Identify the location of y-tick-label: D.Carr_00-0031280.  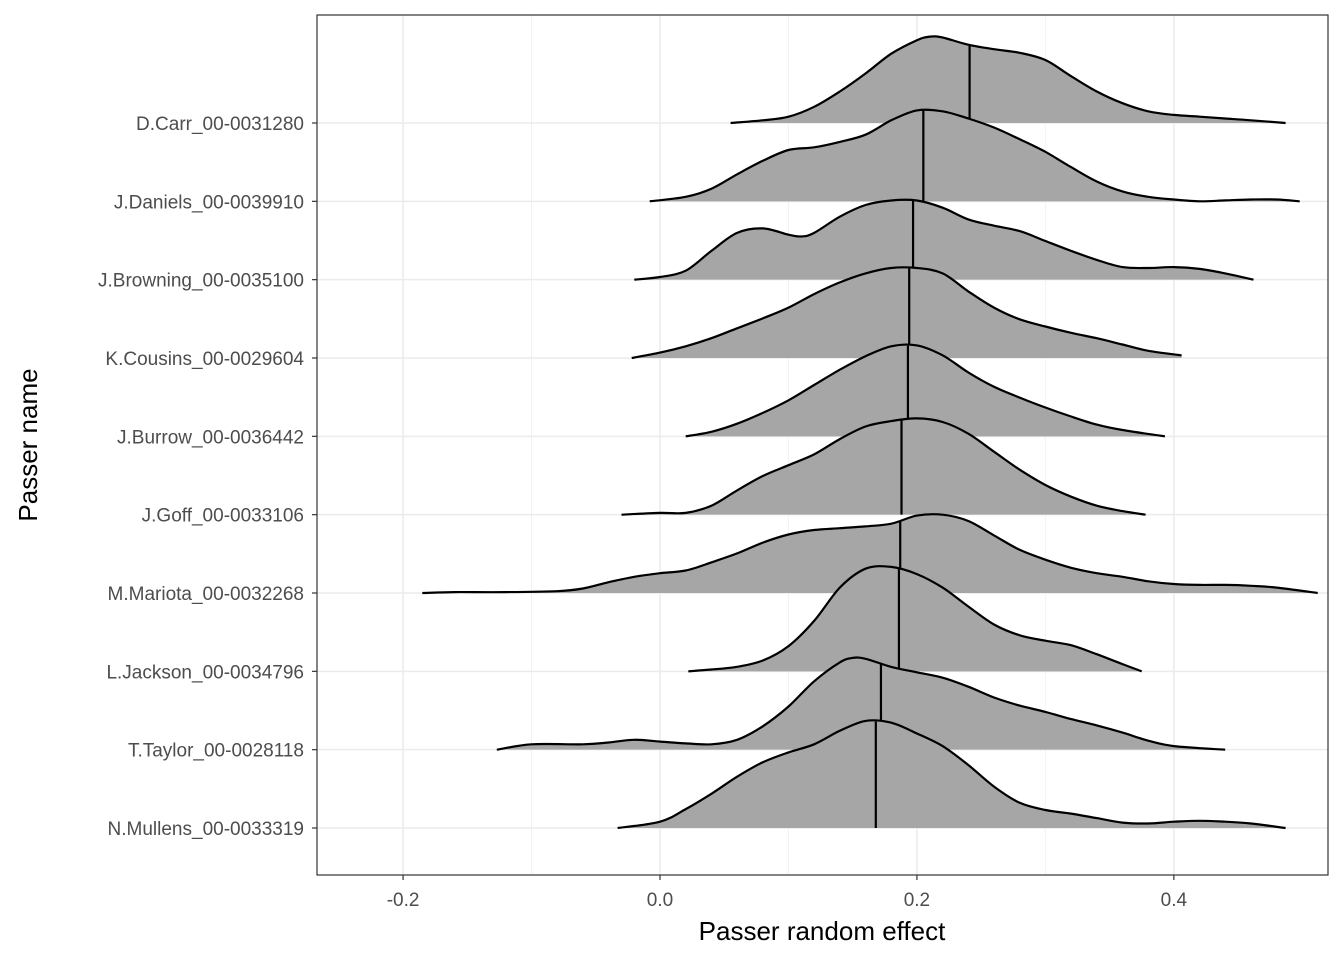
(220, 124).